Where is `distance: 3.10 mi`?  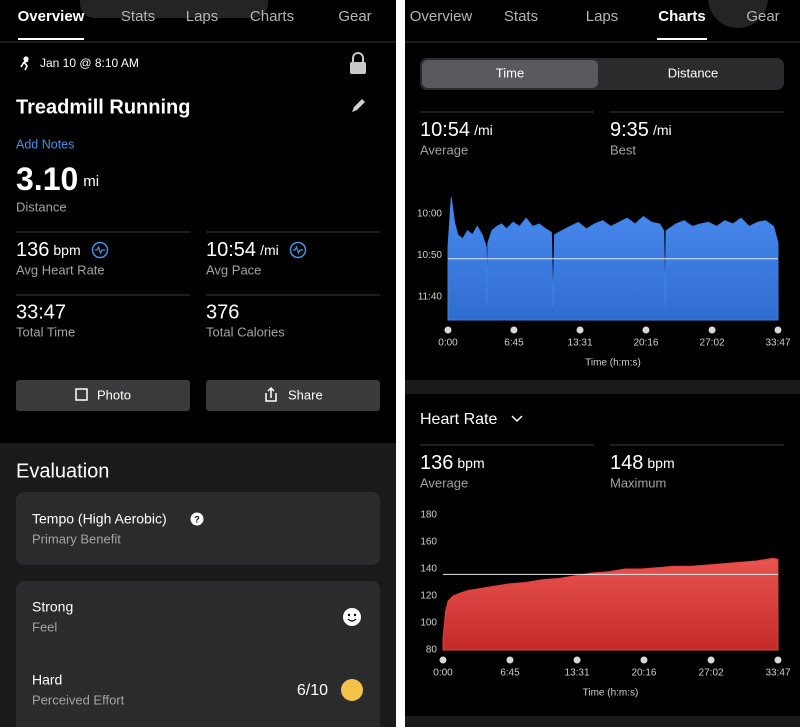 distance: 3.10 mi is located at coordinates (57, 179).